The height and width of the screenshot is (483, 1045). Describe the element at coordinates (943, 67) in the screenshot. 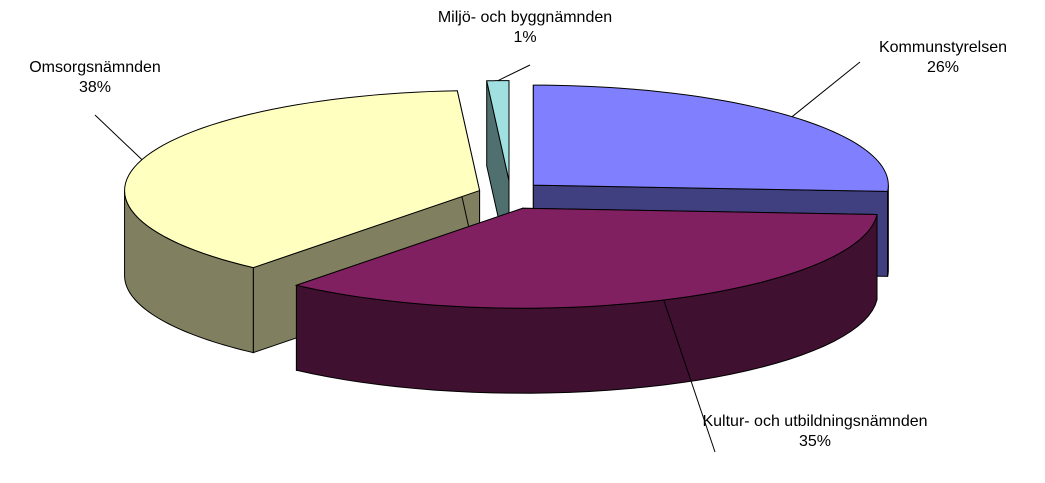

I see `value-label: 26%` at that location.